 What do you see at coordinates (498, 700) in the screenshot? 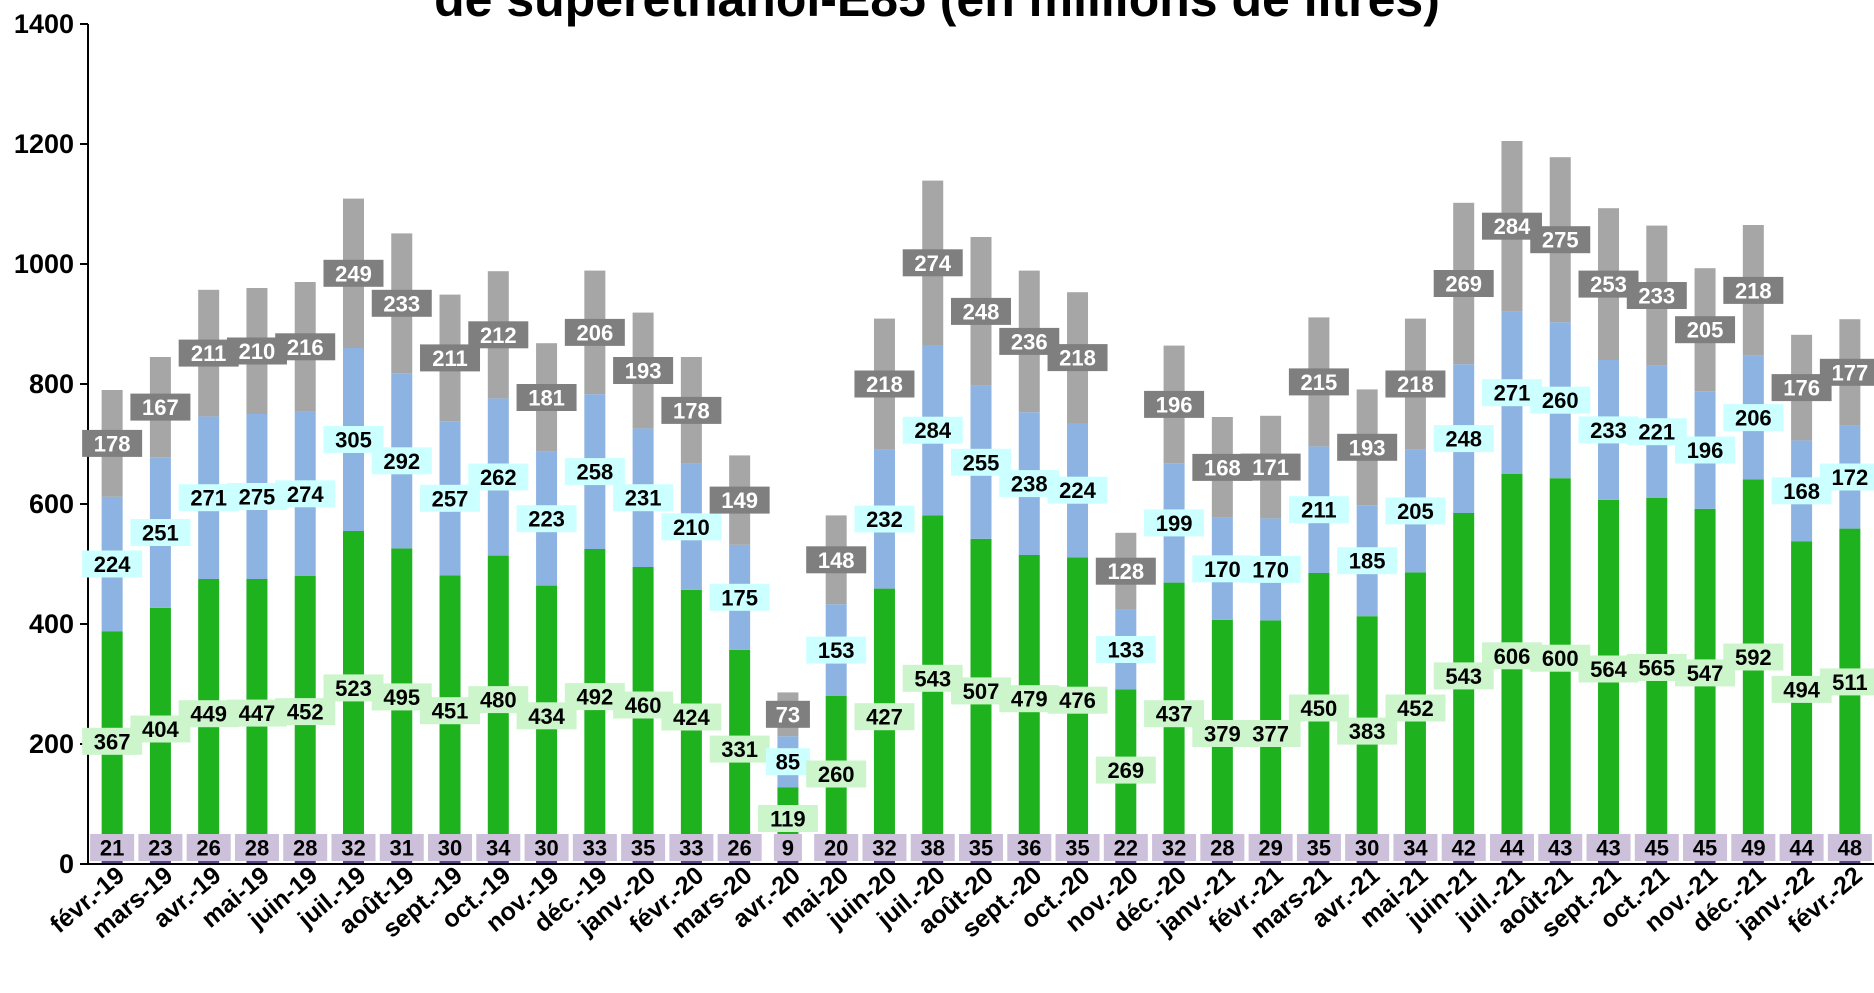
I see `data-label: 480` at bounding box center [498, 700].